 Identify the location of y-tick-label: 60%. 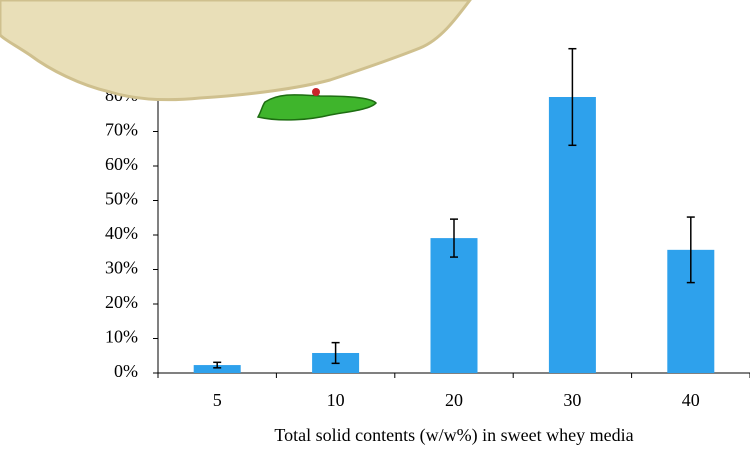
(121, 164).